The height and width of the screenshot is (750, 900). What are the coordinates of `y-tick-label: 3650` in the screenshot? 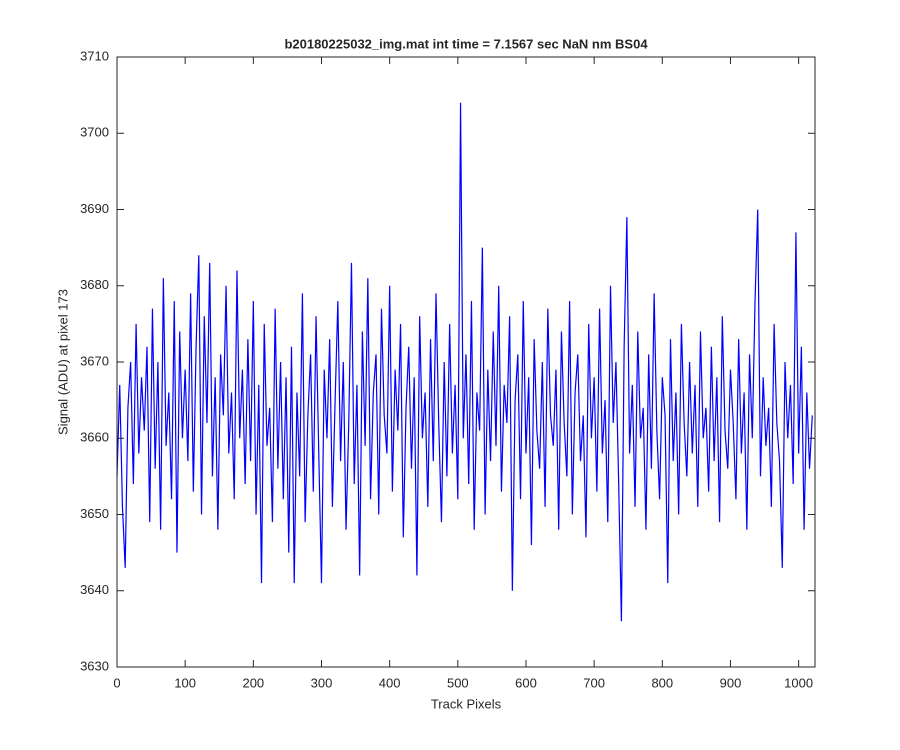 It's located at (94, 513).